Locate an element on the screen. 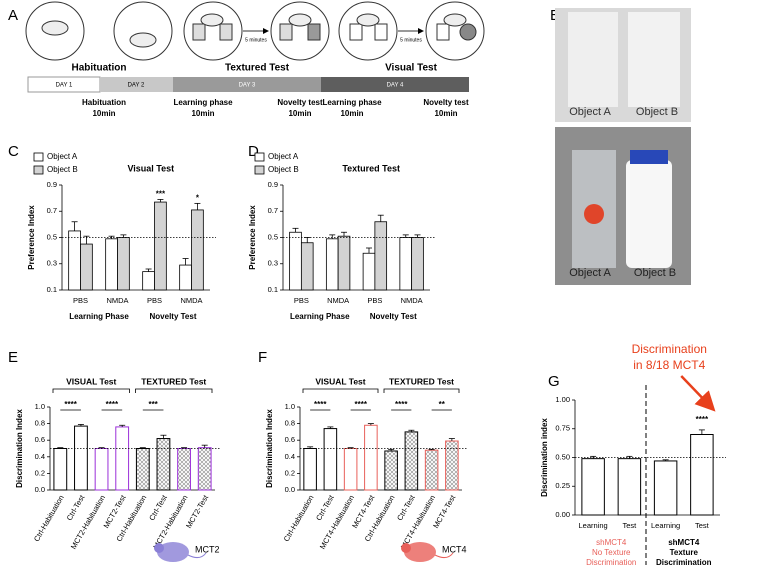 This screenshot has width=760, height=577. day-label: DAY 4 is located at coordinates (395, 86).